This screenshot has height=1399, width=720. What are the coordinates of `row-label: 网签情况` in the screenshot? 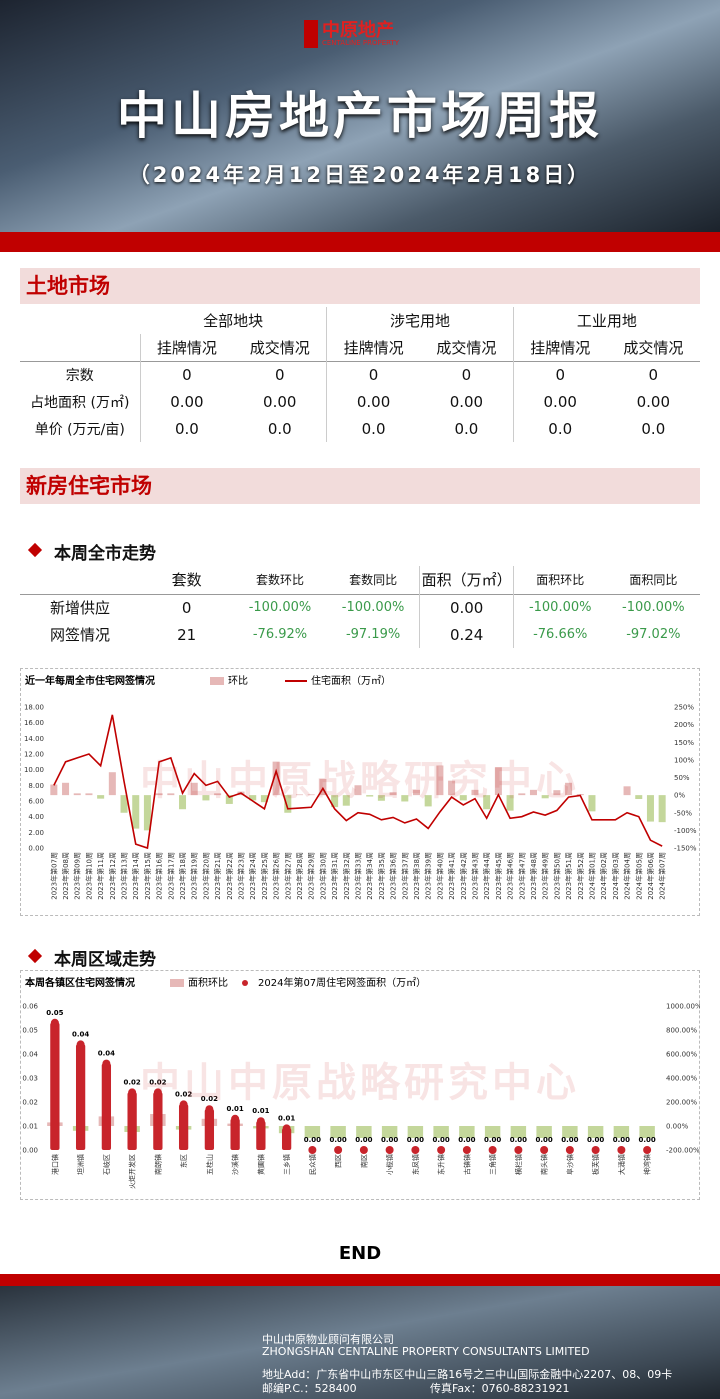 It's located at (79, 635).